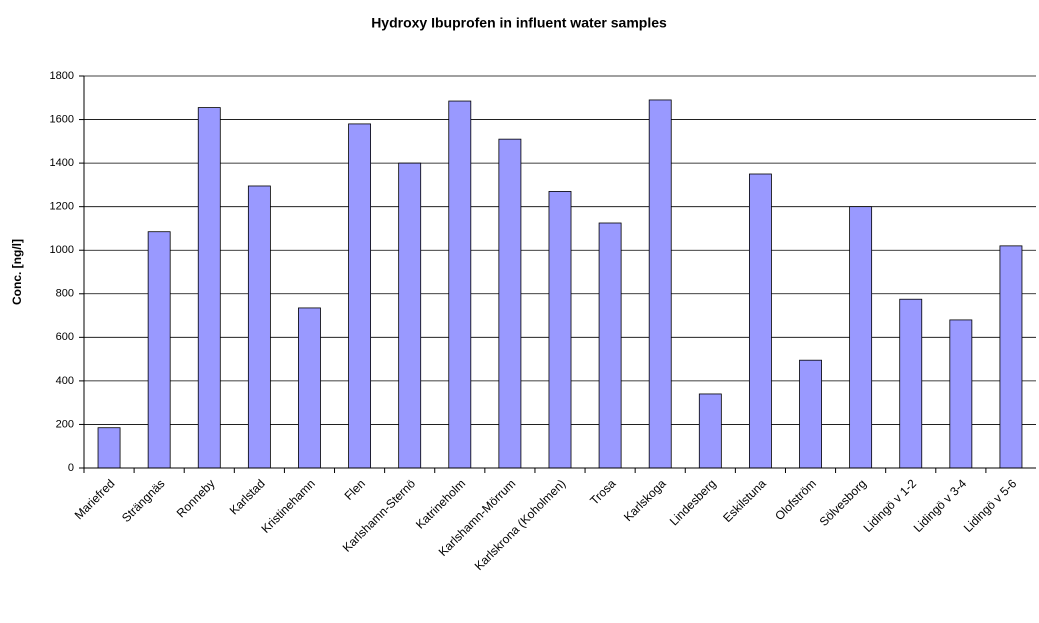  What do you see at coordinates (440, 503) in the screenshot?
I see `x-tick-label: Katrineholm` at bounding box center [440, 503].